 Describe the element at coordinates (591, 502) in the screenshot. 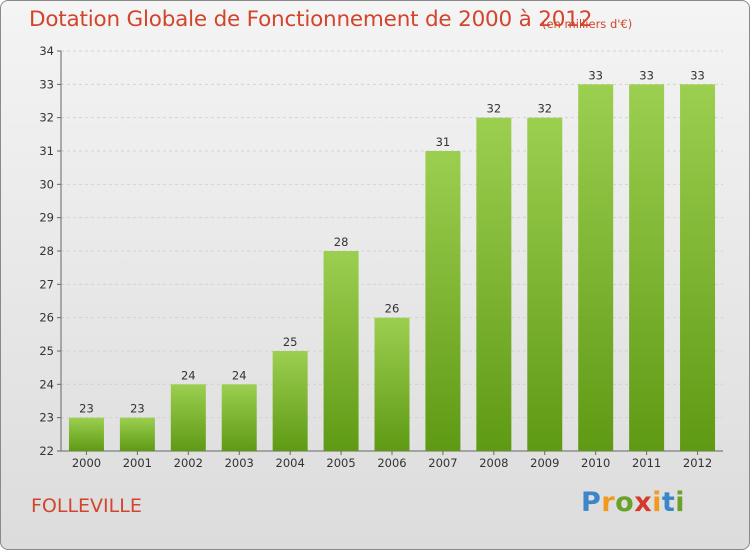

I see `logo-letter: P` at that location.